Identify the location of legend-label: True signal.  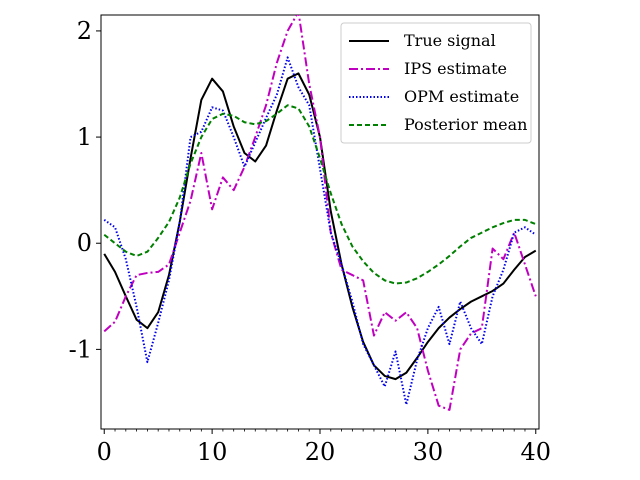
(450, 40).